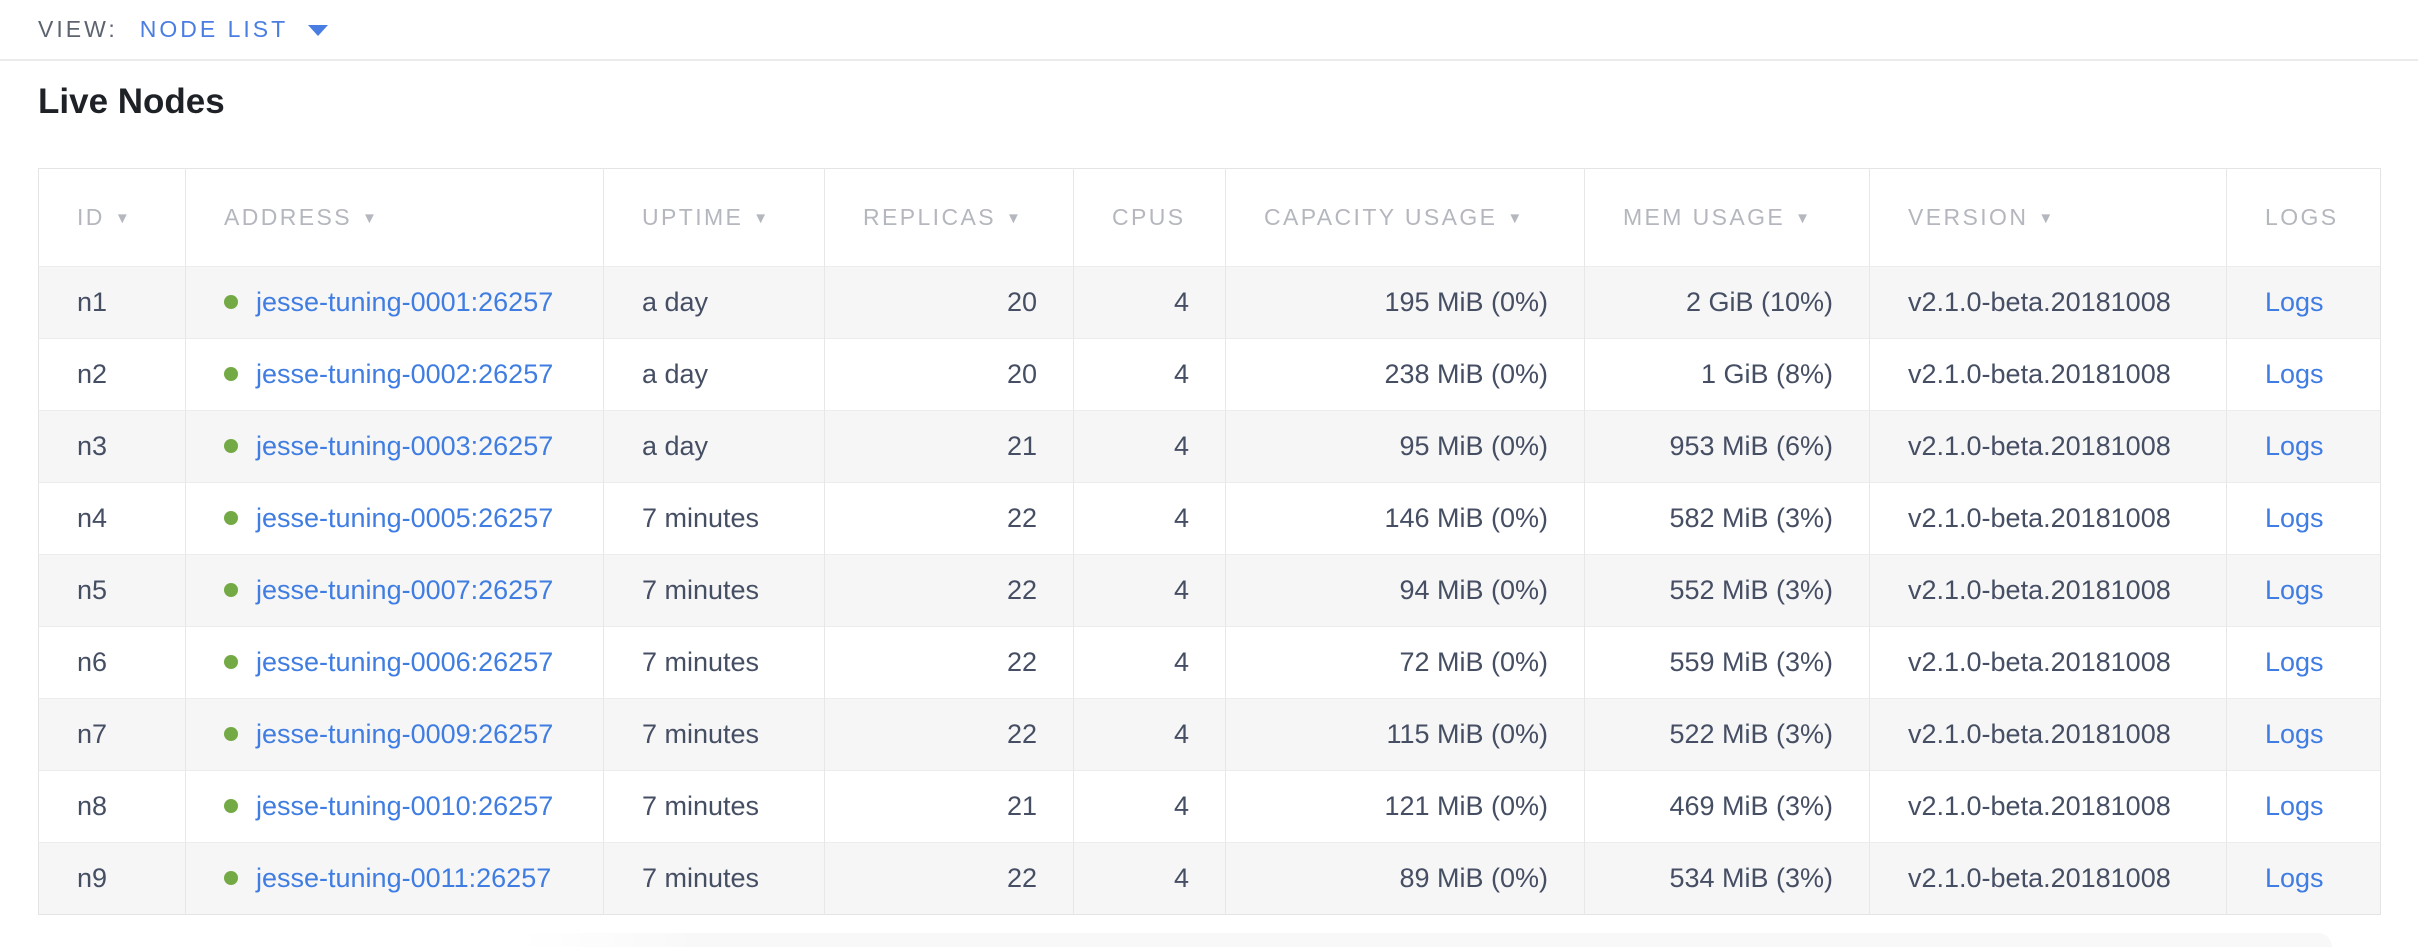  I want to click on column-header-uptime: UPTIME ▼, so click(714, 217).